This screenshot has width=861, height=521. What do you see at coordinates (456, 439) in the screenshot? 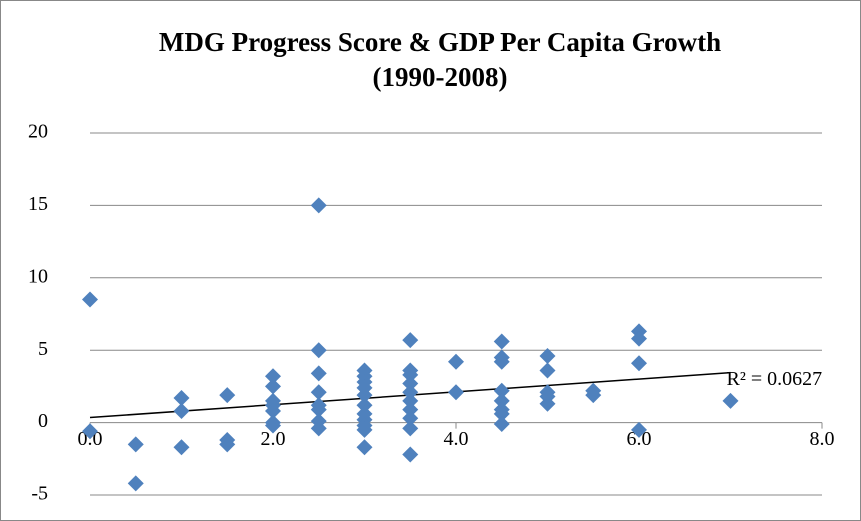
I see `x-tick-label: 4.0` at bounding box center [456, 439].